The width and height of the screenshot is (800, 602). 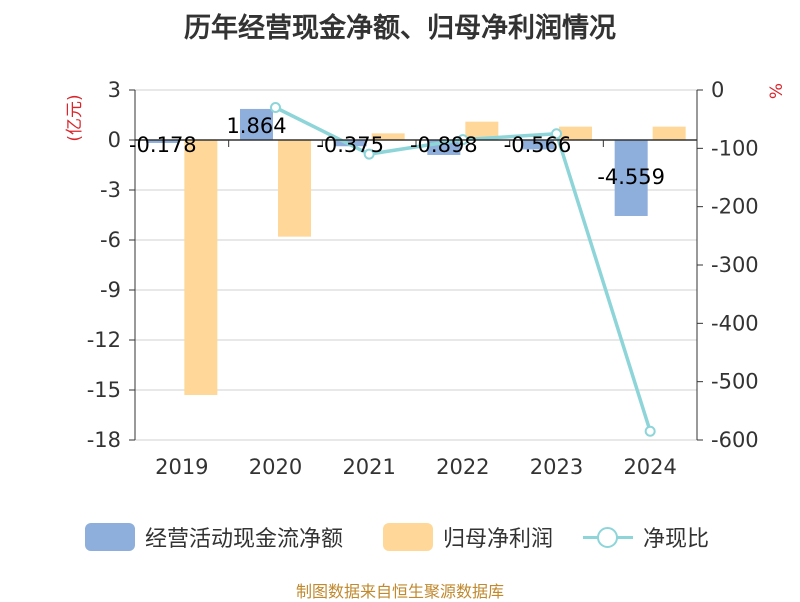 I want to click on right-tick-label: -400, so click(x=735, y=323).